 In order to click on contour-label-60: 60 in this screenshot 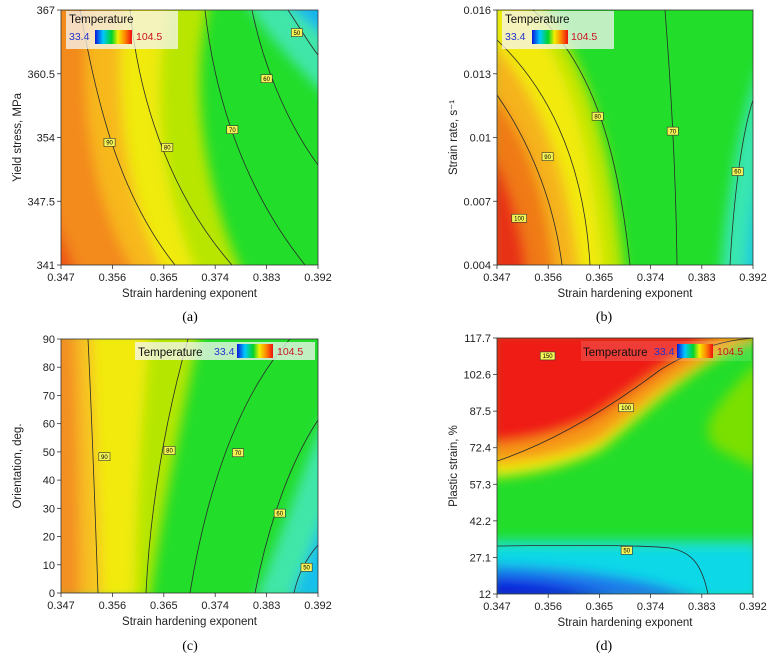, I will do `click(737, 171)`.